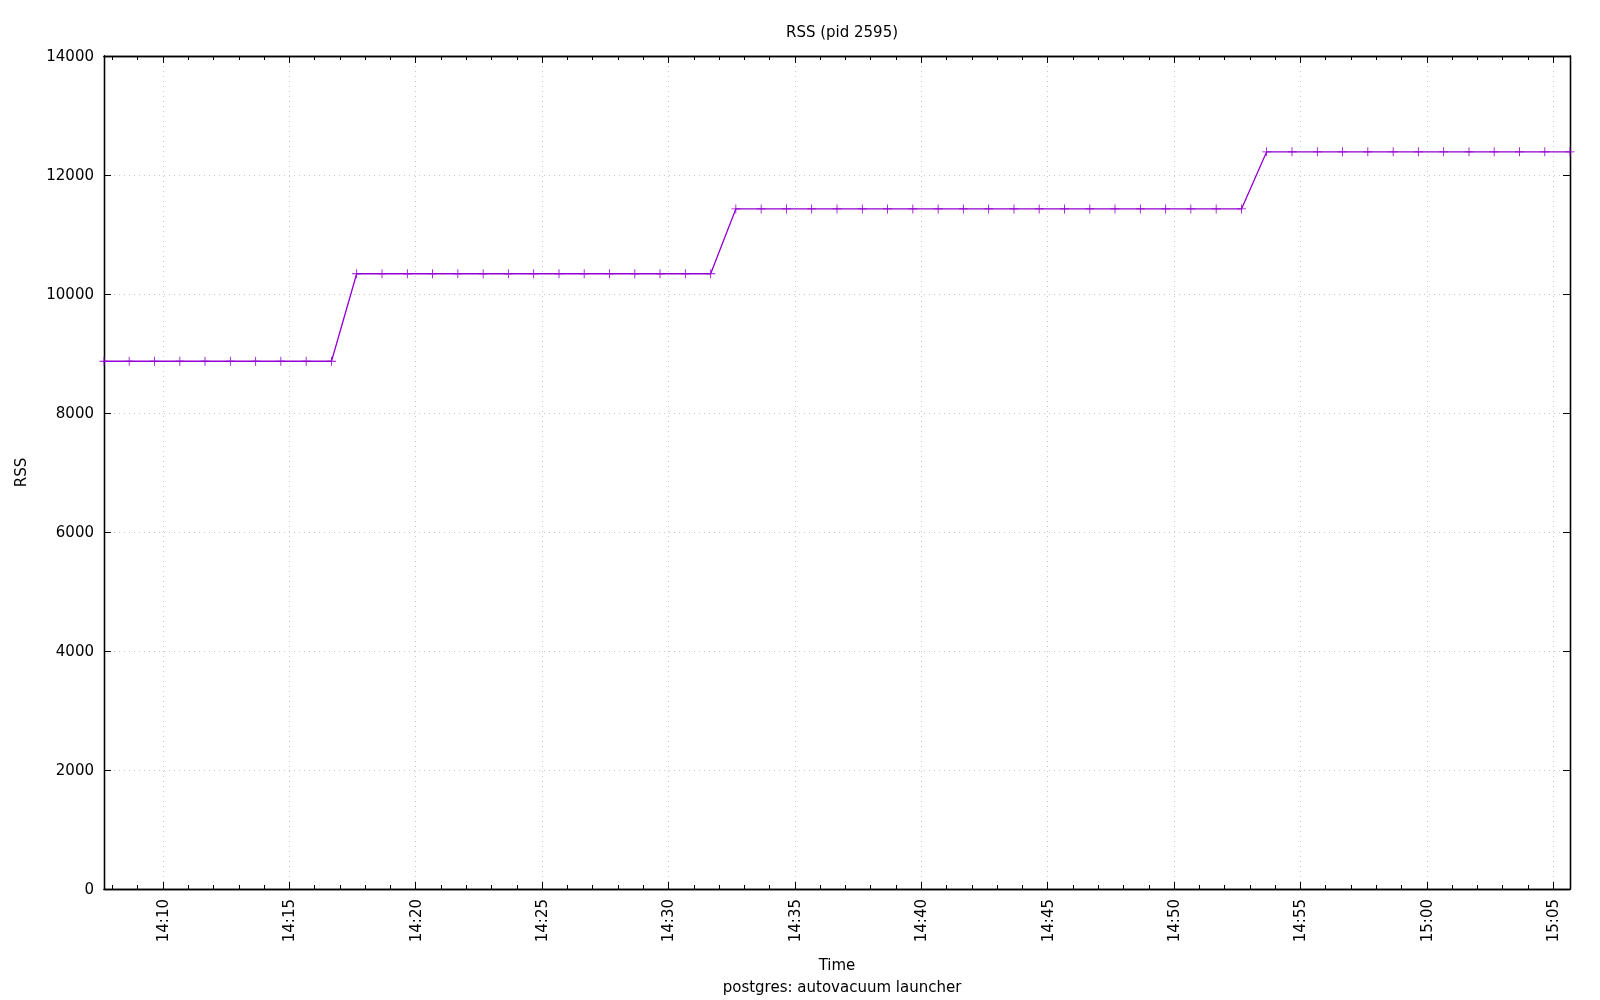 This screenshot has width=1600, height=1000. Describe the element at coordinates (1174, 921) in the screenshot. I see `x-tick-label: 14:50` at that location.